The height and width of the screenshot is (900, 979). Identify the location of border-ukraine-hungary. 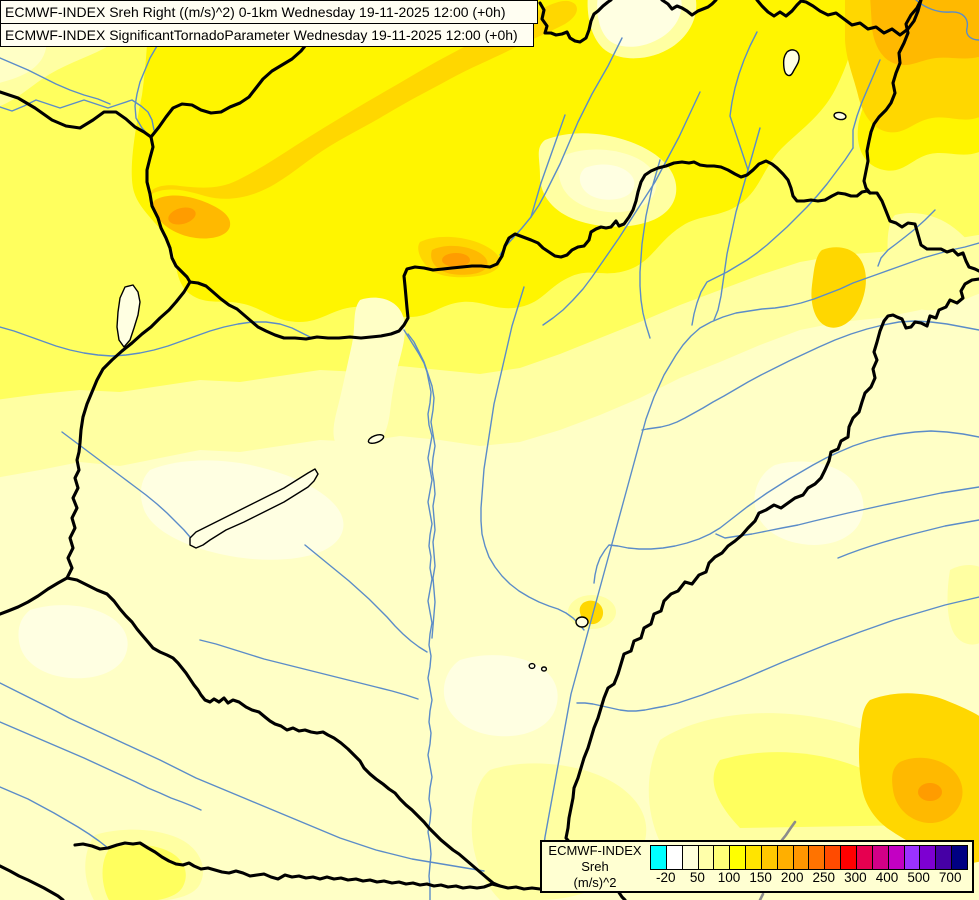
(923, 232).